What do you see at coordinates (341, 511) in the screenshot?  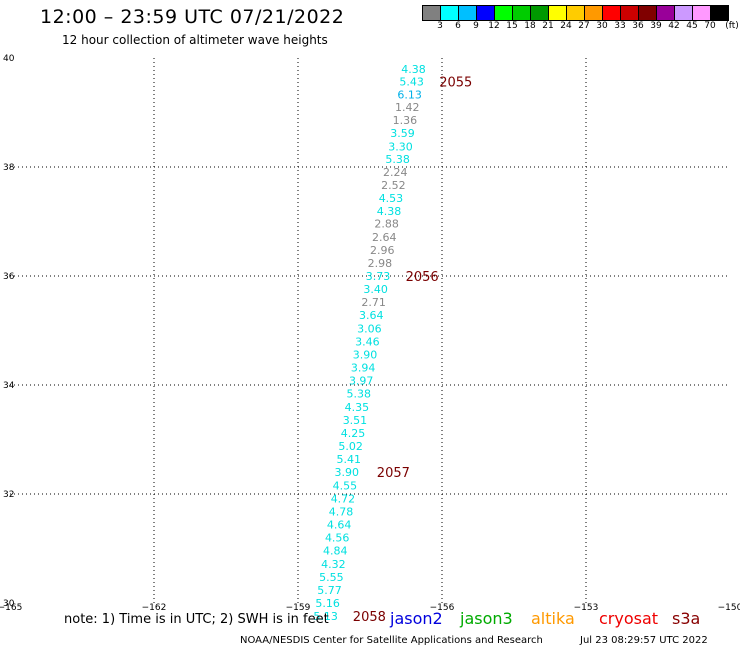 I see `wave-height-value: 4.78` at bounding box center [341, 511].